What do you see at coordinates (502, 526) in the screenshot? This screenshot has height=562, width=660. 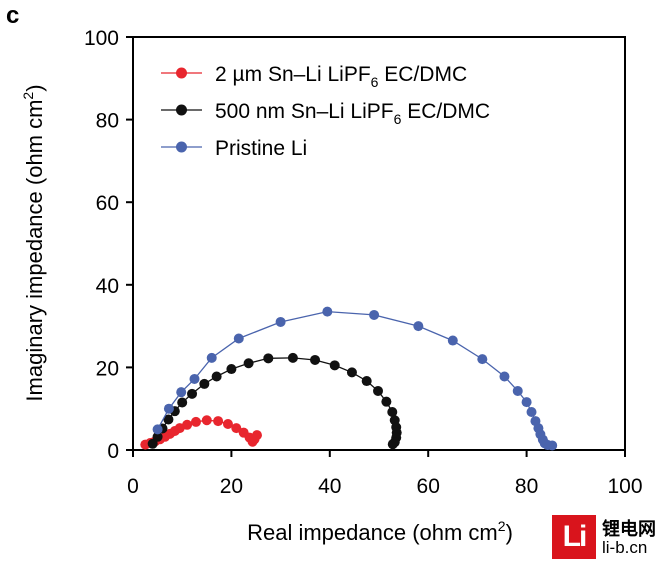 I see `x-axis-label-sup: 2` at bounding box center [502, 526].